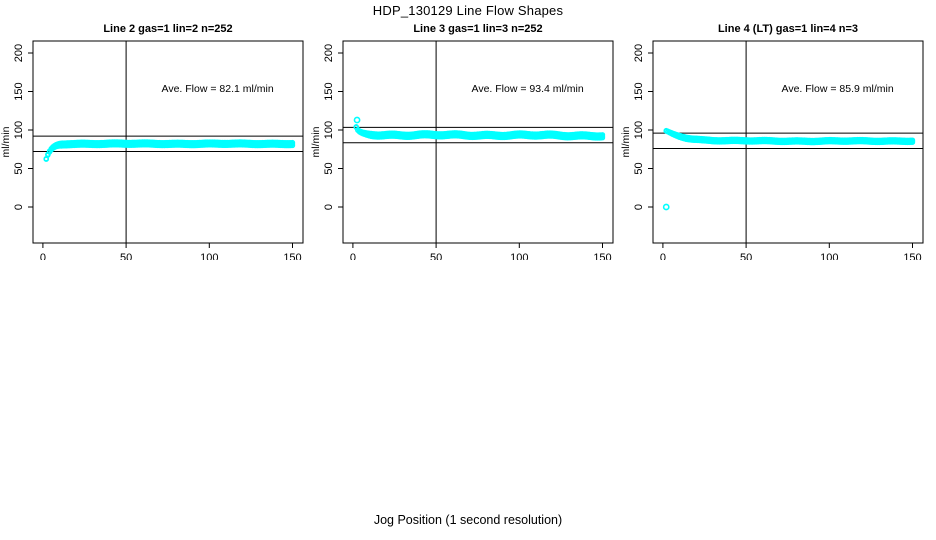 This screenshot has width=936, height=540. Describe the element at coordinates (838, 89) in the screenshot. I see `panel-3-annotation: Ave. Flow = 85.9 ml/min` at that location.